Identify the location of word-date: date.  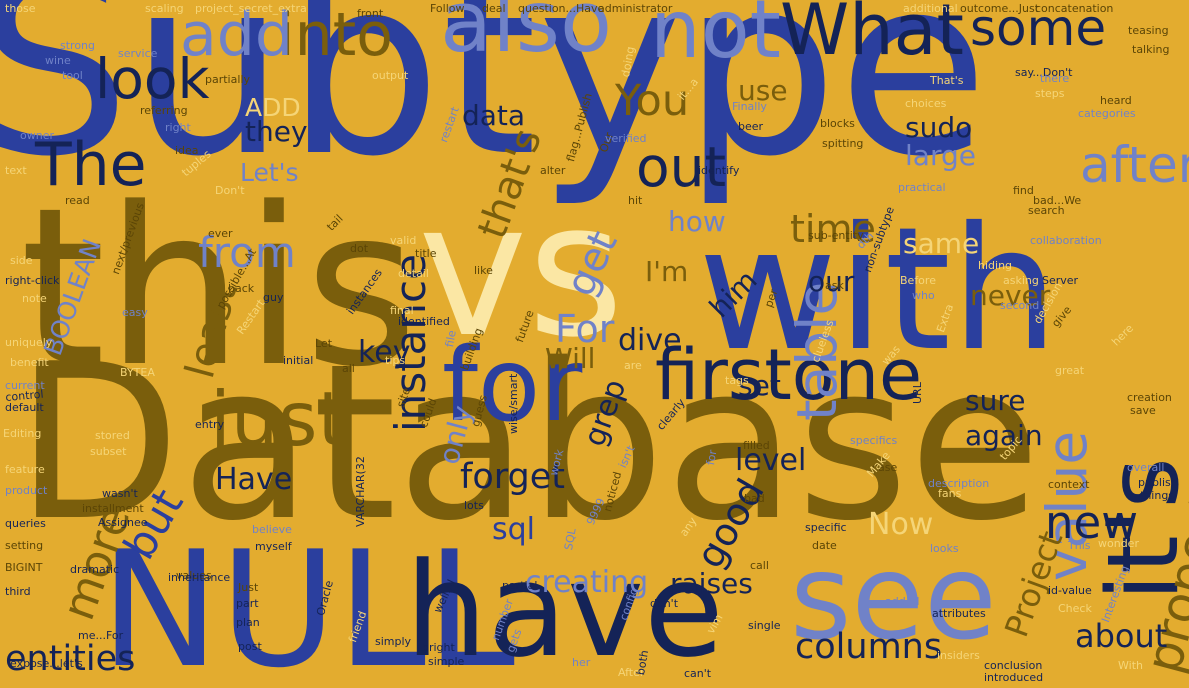
(824, 545).